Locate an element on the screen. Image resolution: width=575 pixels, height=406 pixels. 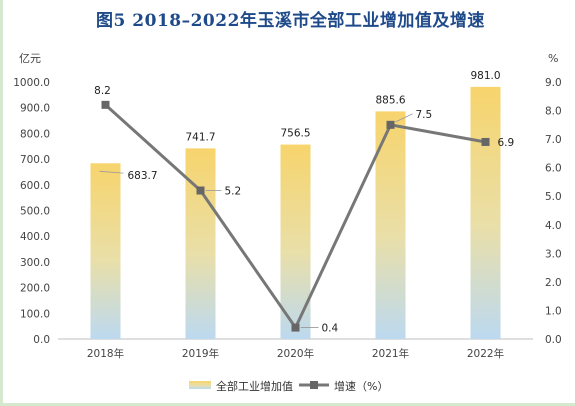
bar-value-label: 885.6 is located at coordinates (390, 100).